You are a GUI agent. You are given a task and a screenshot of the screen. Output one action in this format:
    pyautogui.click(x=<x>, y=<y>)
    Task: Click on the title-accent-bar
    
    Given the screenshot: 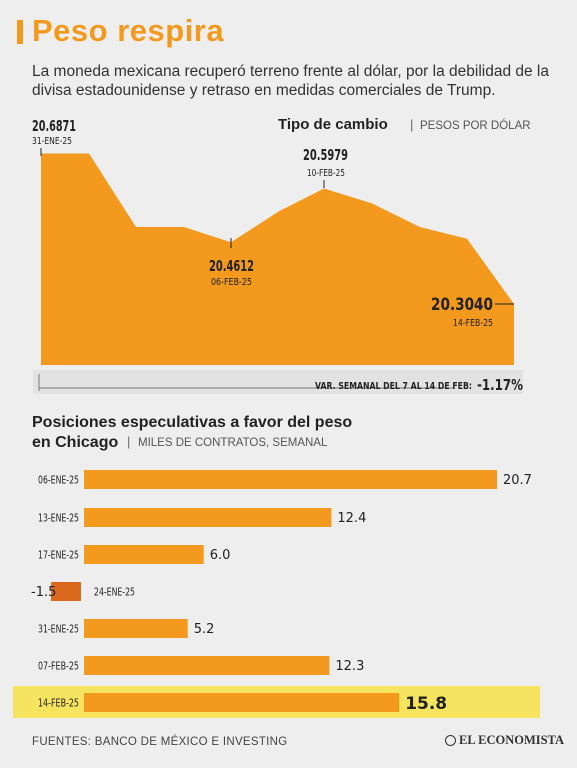 What is the action you would take?
    pyautogui.click(x=20, y=32)
    